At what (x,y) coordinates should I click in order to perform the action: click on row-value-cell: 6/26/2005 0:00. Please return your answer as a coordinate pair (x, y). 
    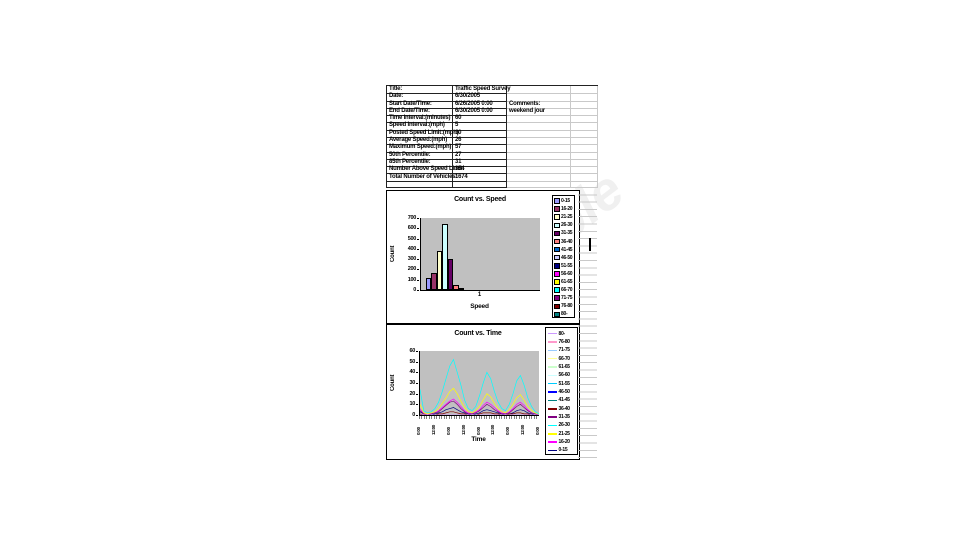
    Looking at the image, I should click on (480, 104).